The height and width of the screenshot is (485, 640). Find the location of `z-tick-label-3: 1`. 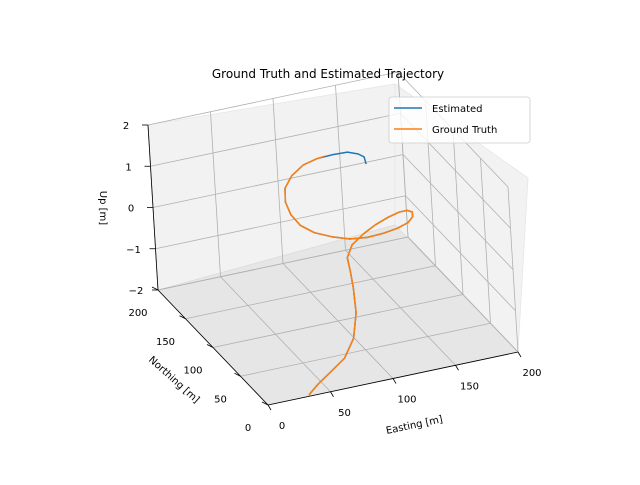

z-tick-label-3: 1 is located at coordinates (128, 167).